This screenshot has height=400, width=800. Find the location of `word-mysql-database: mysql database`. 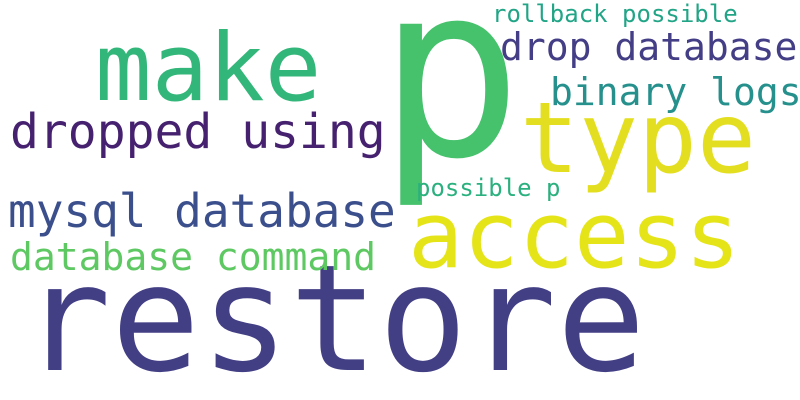

word-mysql-database: mysql database is located at coordinates (202, 211).